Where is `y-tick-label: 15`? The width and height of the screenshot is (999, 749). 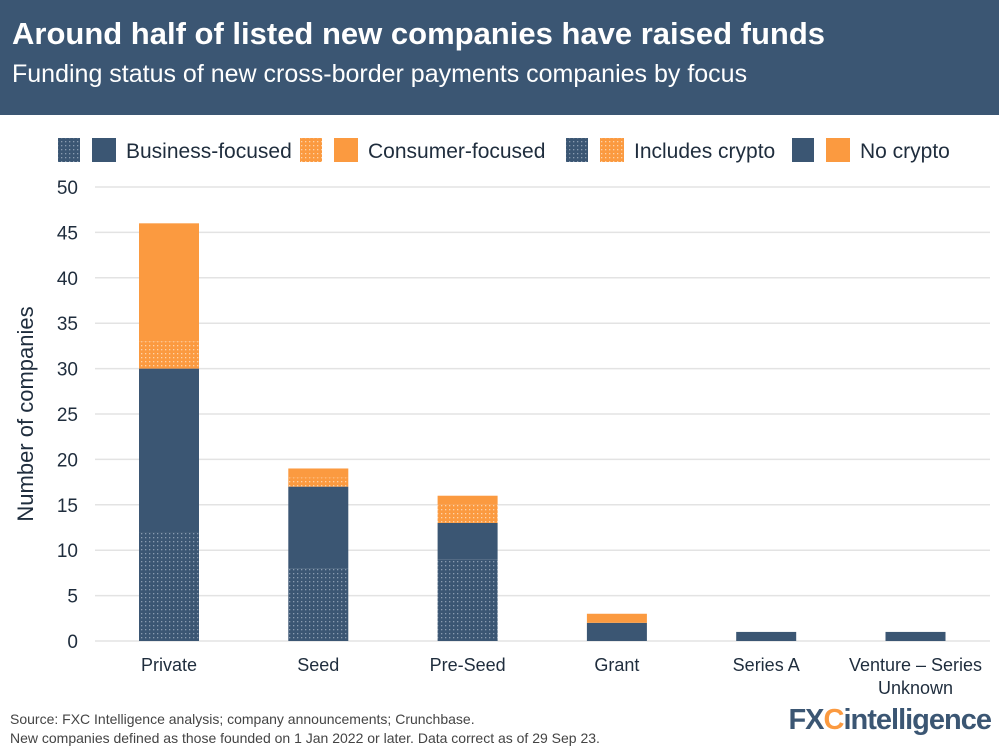
y-tick-label: 15 is located at coordinates (67, 506).